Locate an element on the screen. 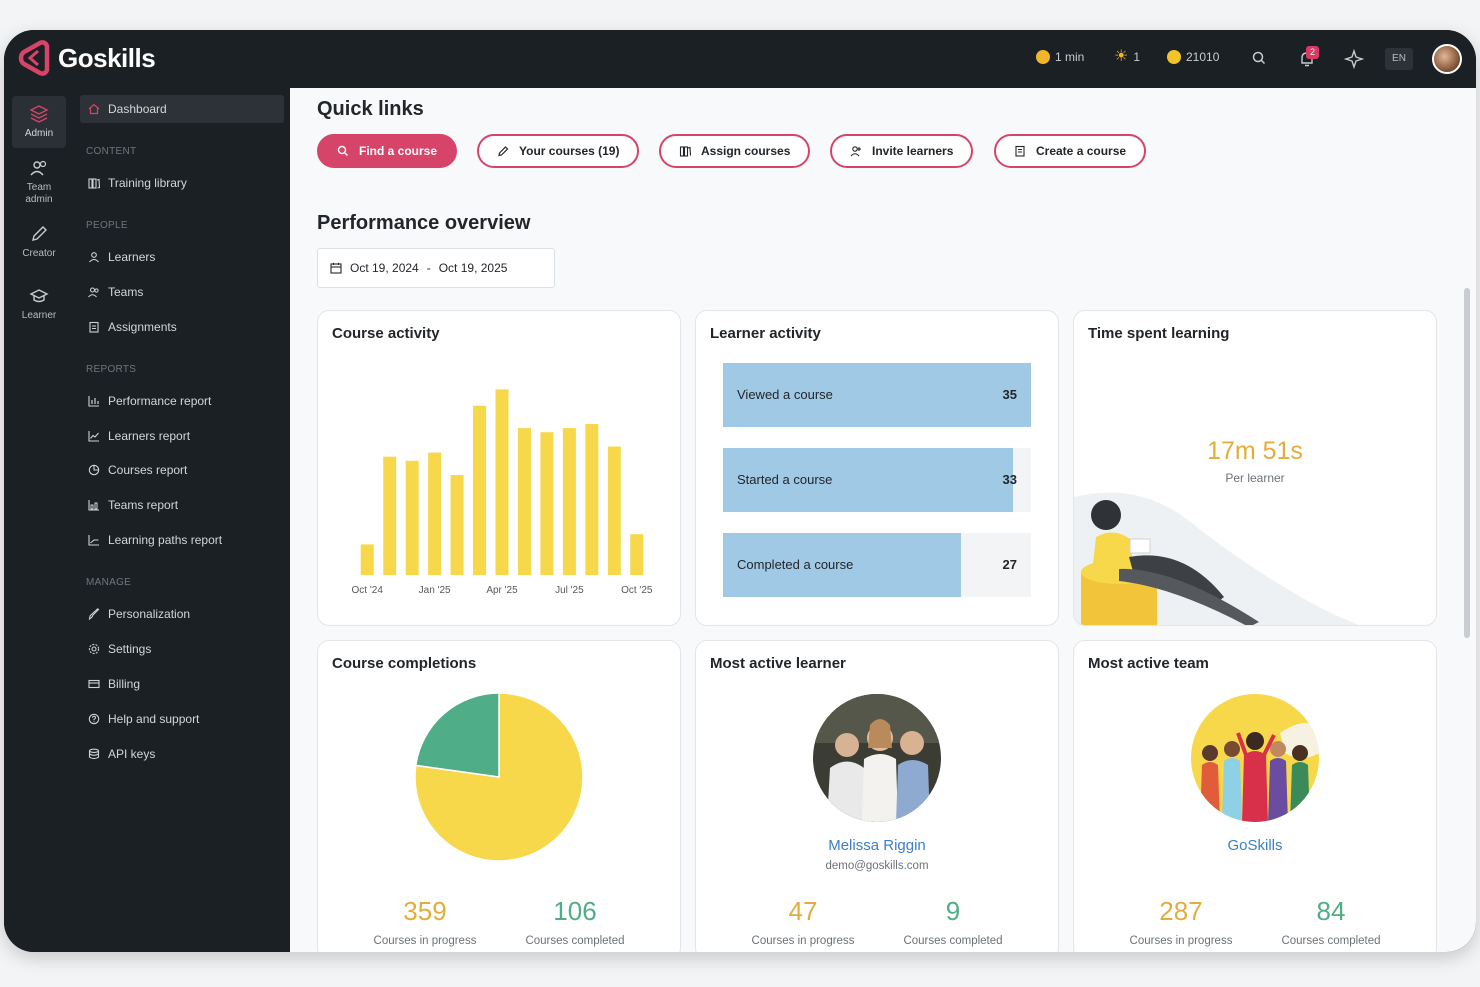 This screenshot has width=1480, height=987. x-tick-label: Apr '25 is located at coordinates (502, 590).